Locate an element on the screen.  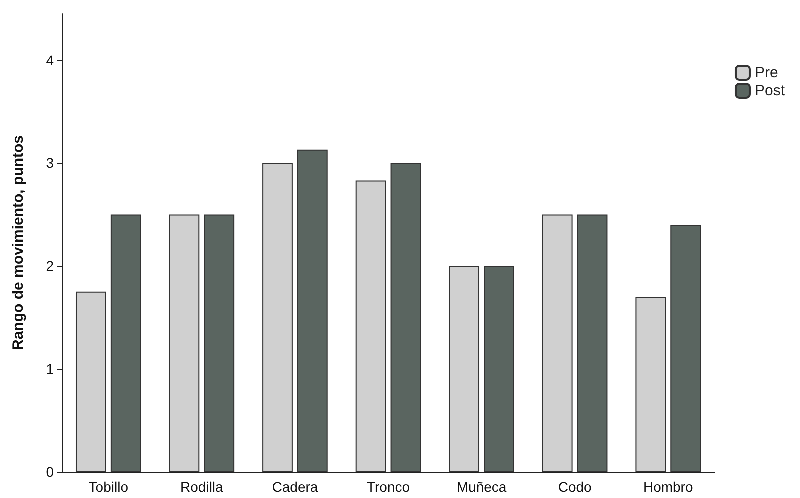
x-tick-label: Cadera is located at coordinates (295, 487).